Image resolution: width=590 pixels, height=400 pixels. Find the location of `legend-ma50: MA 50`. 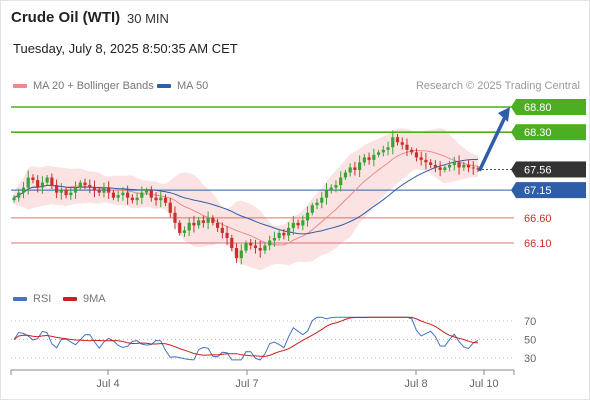

legend-ma50: MA 50 is located at coordinates (182, 86).